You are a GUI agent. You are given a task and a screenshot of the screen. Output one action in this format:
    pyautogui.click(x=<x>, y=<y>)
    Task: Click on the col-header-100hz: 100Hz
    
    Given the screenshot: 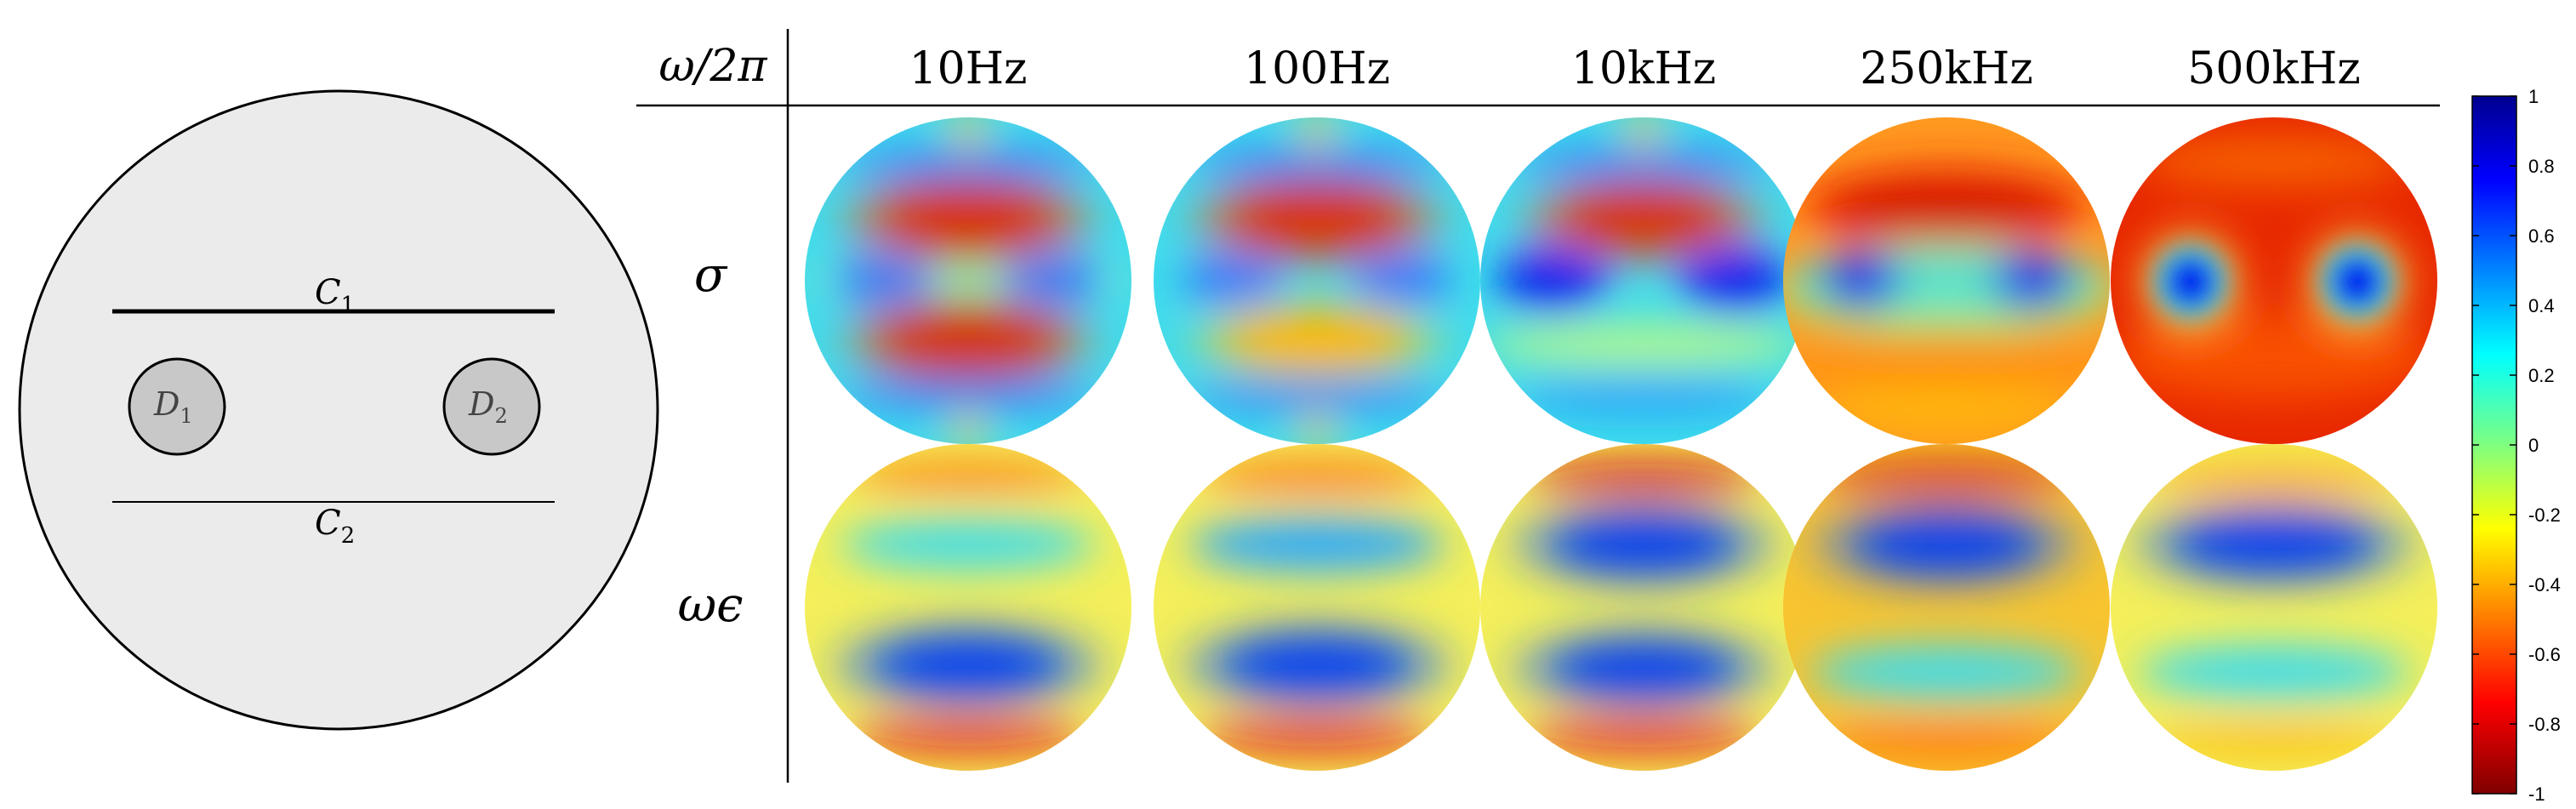 What is the action you would take?
    pyautogui.click(x=1317, y=68)
    